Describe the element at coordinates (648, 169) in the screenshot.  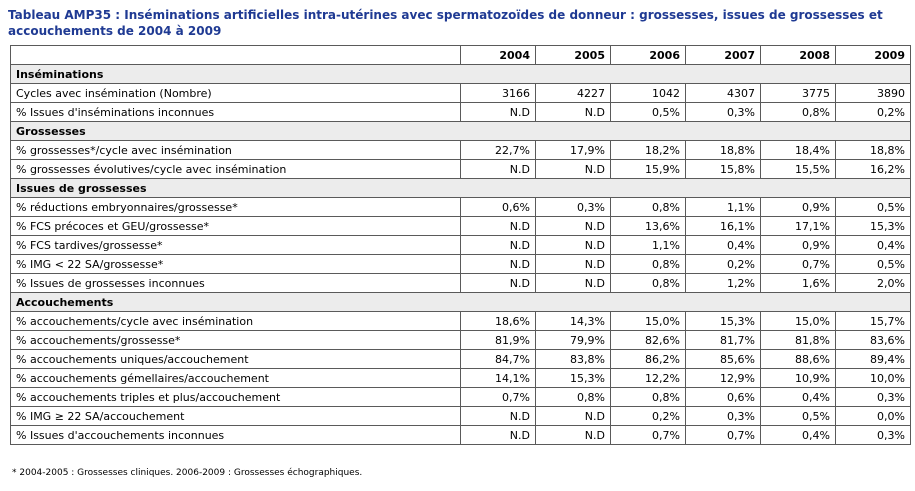
I see `value-cell: 15,9%` at that location.